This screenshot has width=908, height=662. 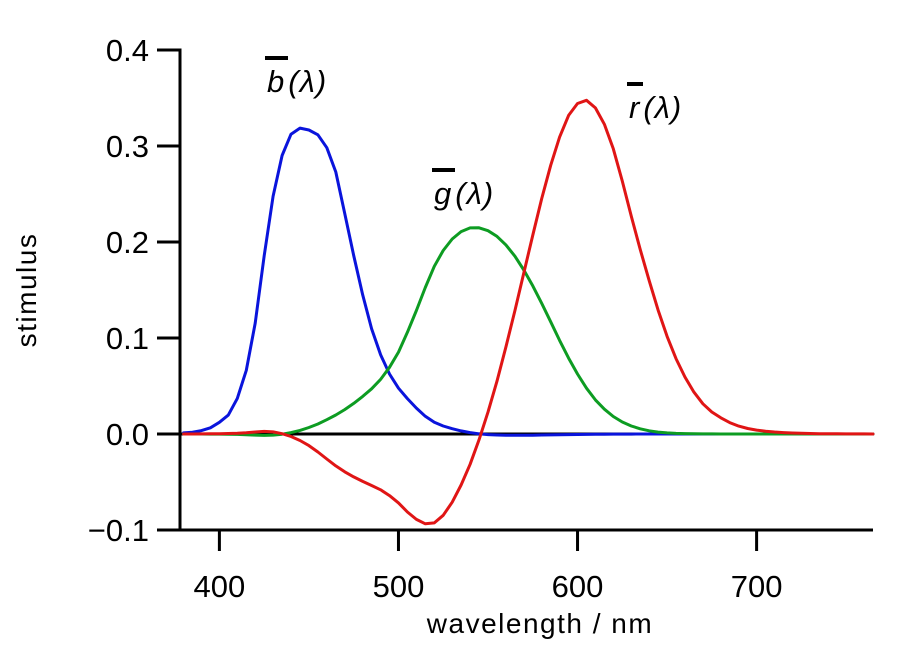 I want to click on overbar-b: b, so click(x=277, y=77).